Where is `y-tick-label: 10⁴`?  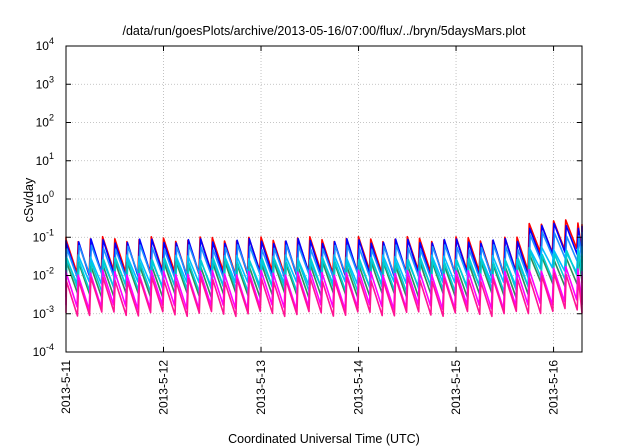 y-tick-label: 10⁴ is located at coordinates (45, 44).